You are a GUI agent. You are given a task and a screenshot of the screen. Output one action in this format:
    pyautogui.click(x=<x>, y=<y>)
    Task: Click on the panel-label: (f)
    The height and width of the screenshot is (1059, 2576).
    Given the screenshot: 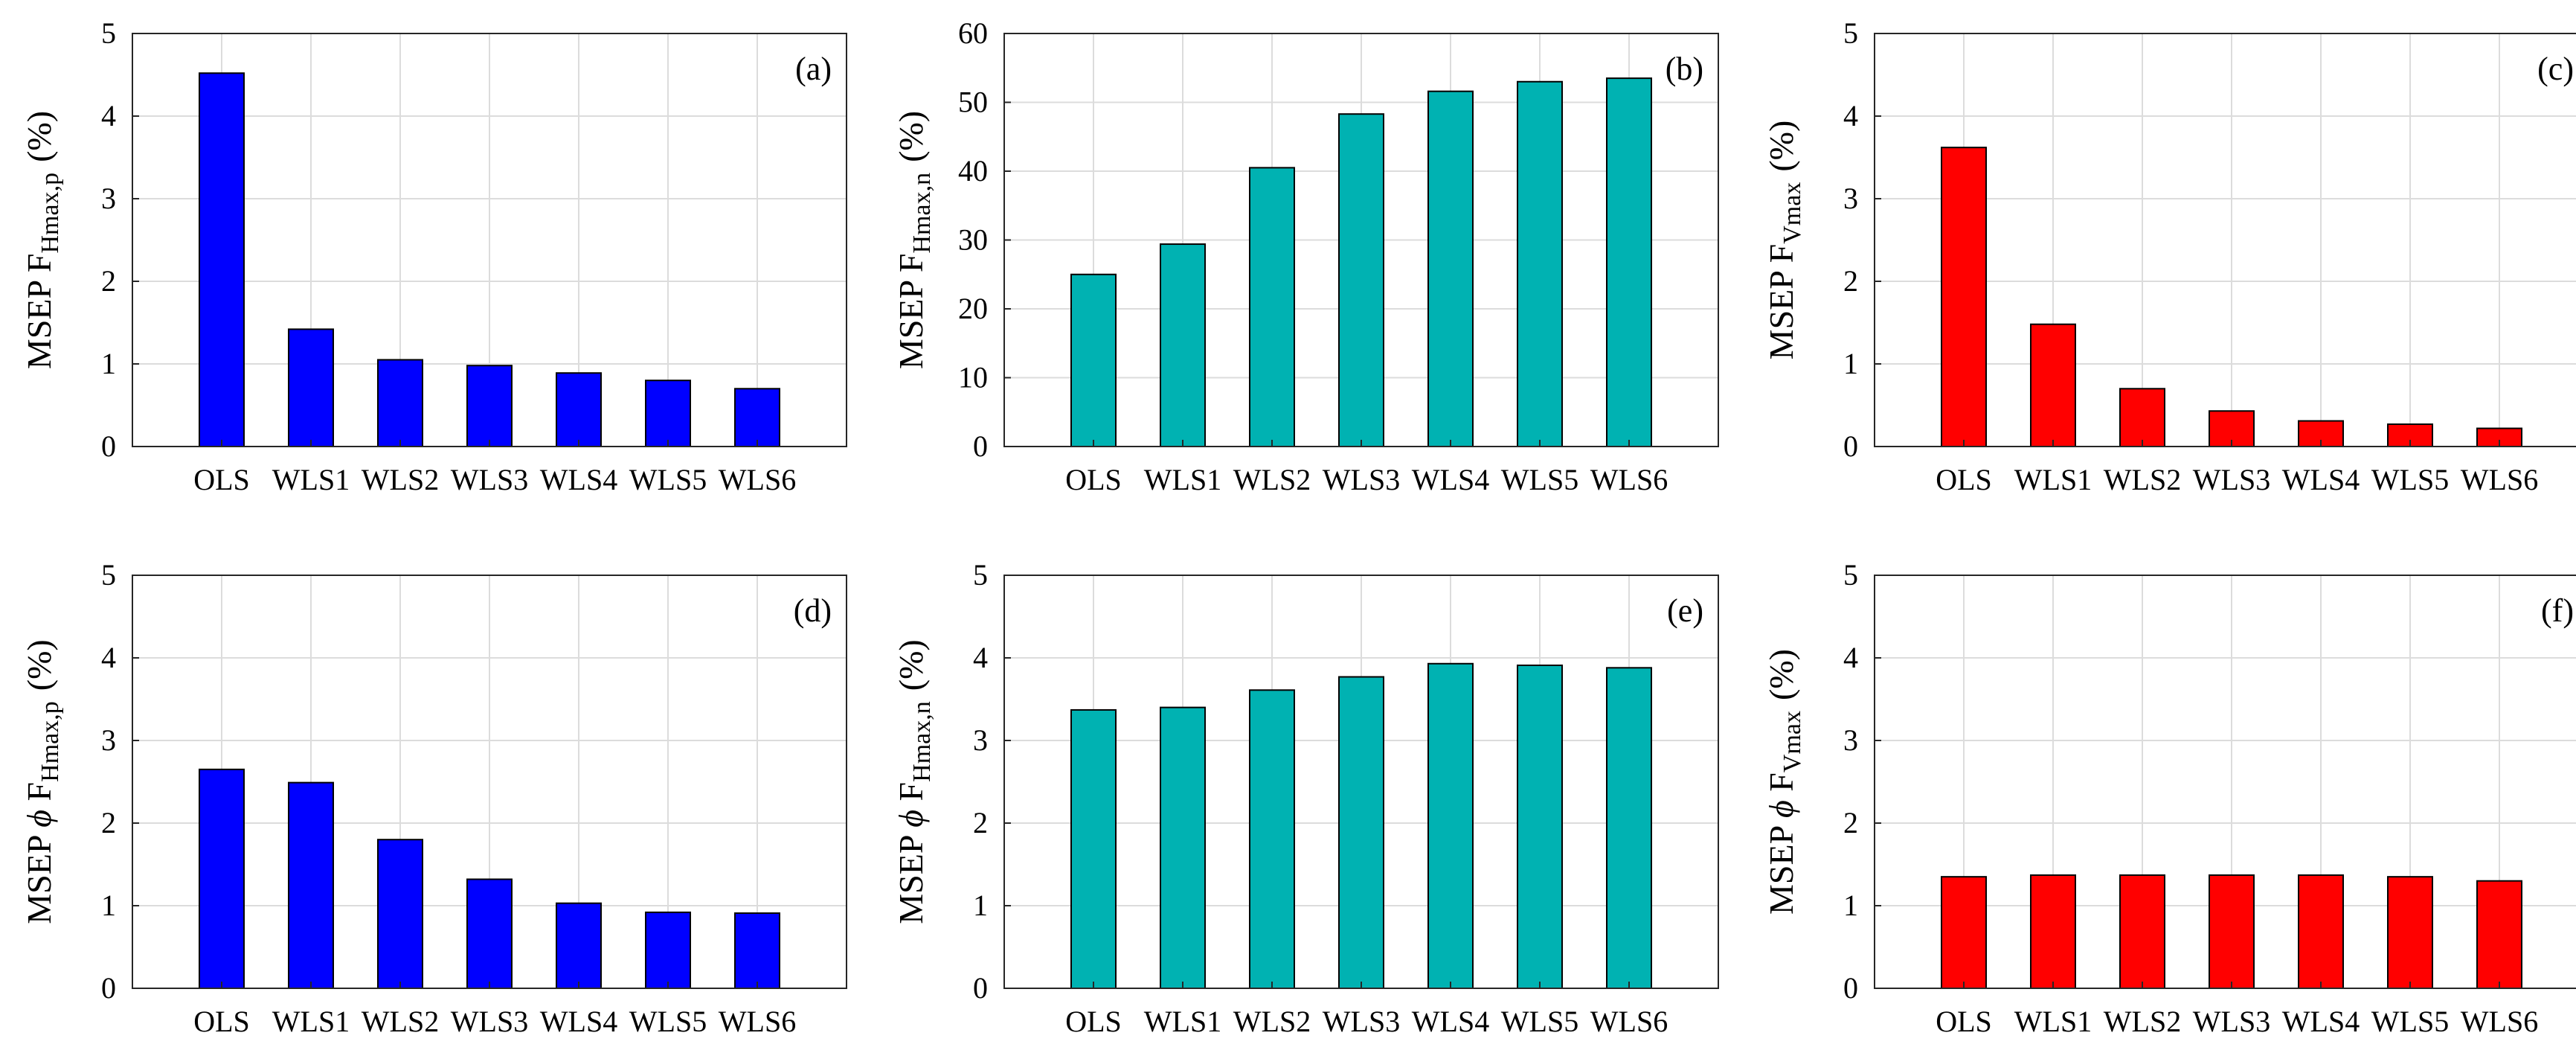 What is the action you would take?
    pyautogui.click(x=2557, y=610)
    